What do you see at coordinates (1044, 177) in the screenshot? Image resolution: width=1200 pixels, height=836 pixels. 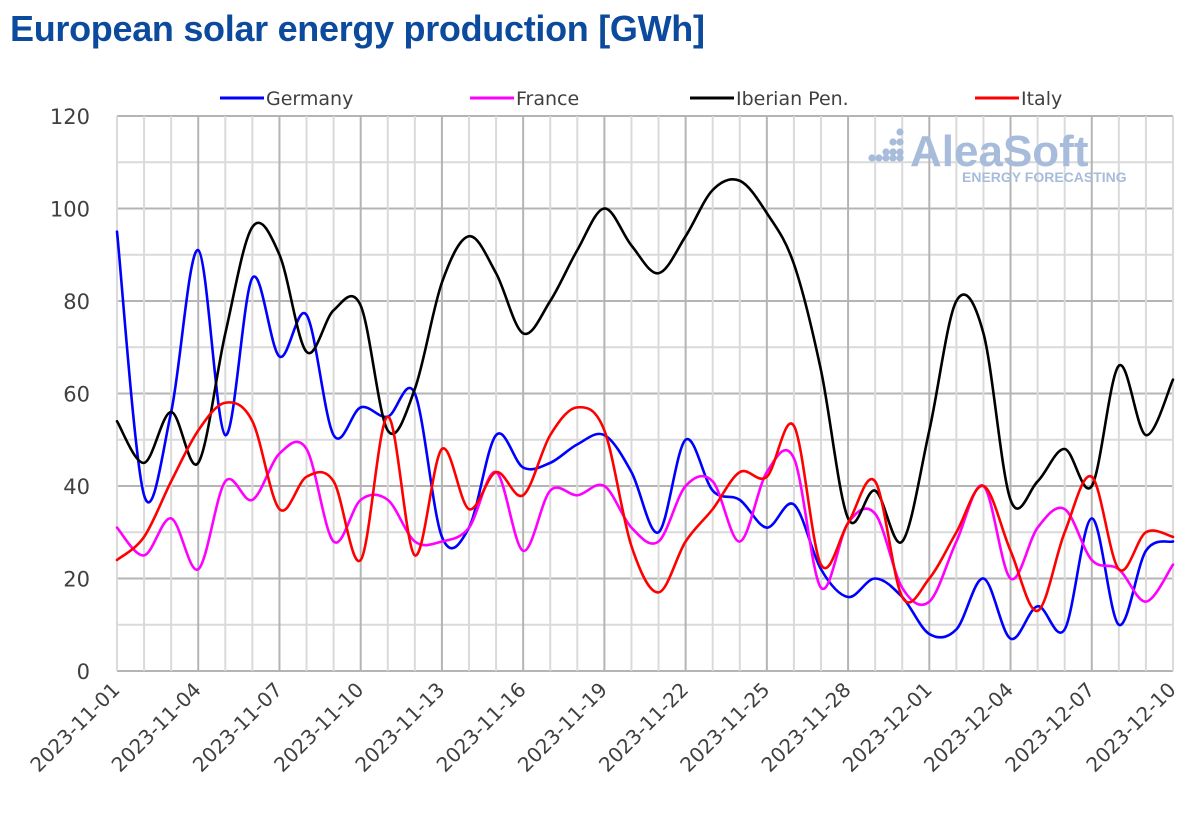 I see `watermark-tagline: ENERGY FORECASTING` at bounding box center [1044, 177].